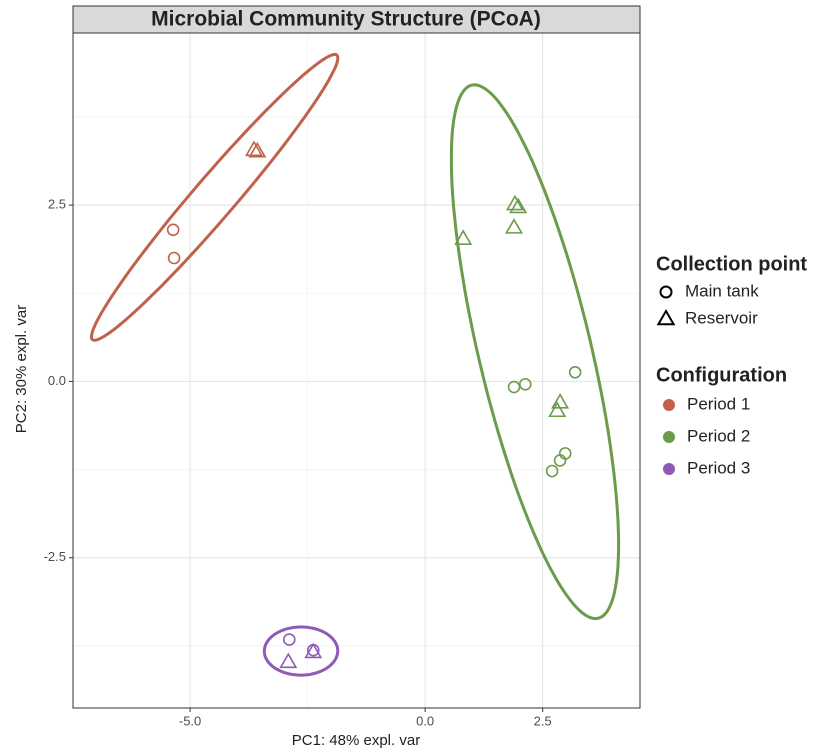 Image resolution: width=832 pixels, height=752 pixels. What do you see at coordinates (346, 19) in the screenshot?
I see `chart-title: Microbial Community Structure (PCoA)` at bounding box center [346, 19].